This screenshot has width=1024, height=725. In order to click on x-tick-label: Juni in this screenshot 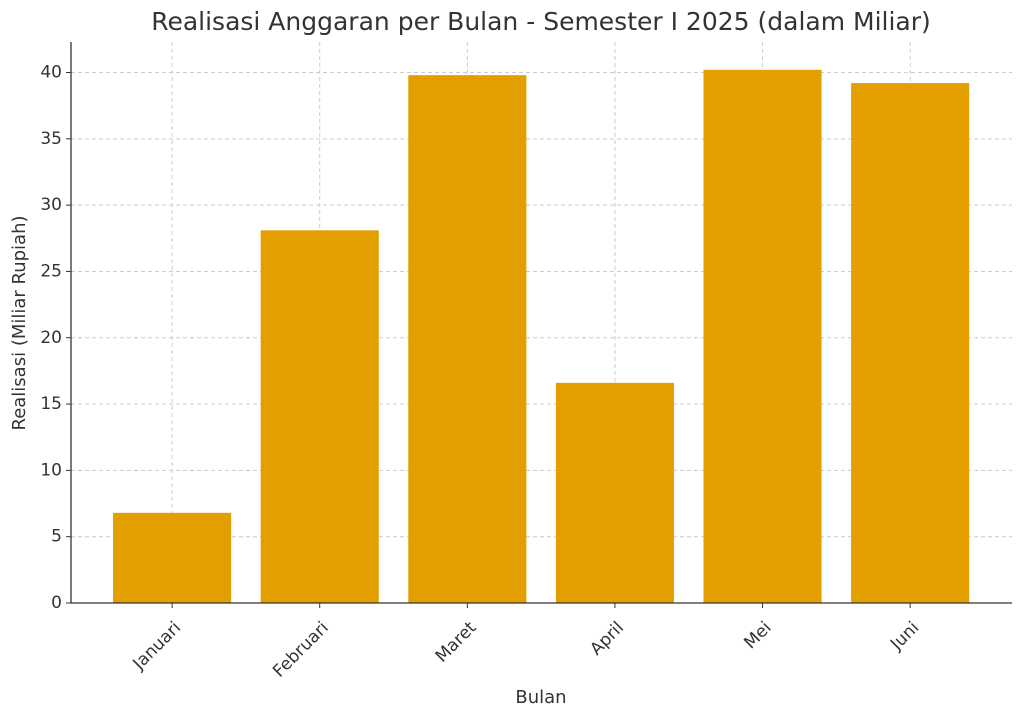, I will do `click(904, 636)`.